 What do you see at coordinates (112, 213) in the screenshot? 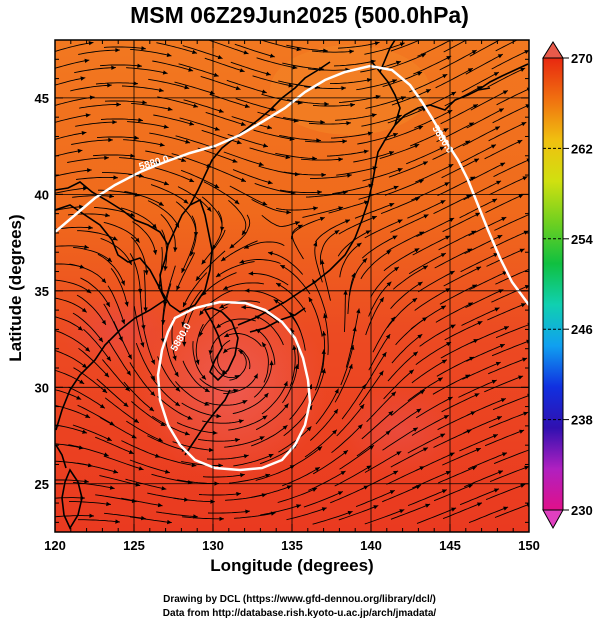
I see `coastline` at bounding box center [112, 213].